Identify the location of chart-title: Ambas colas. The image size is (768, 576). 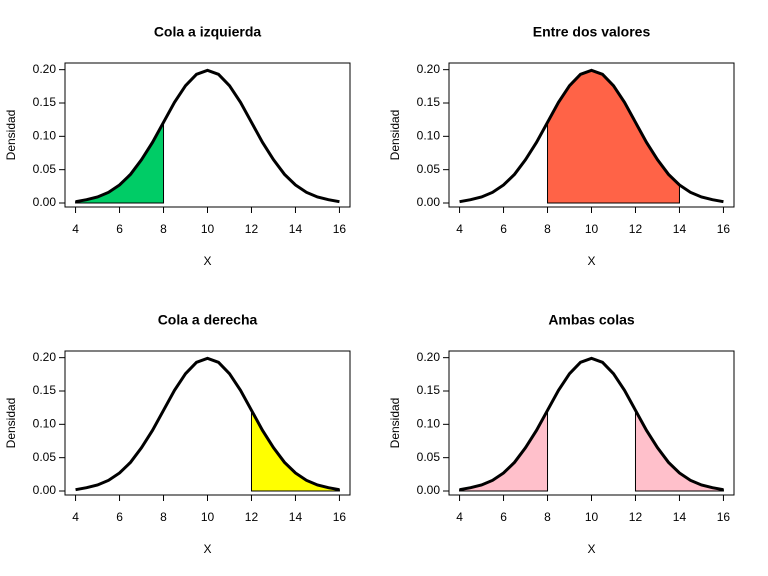
(591, 320).